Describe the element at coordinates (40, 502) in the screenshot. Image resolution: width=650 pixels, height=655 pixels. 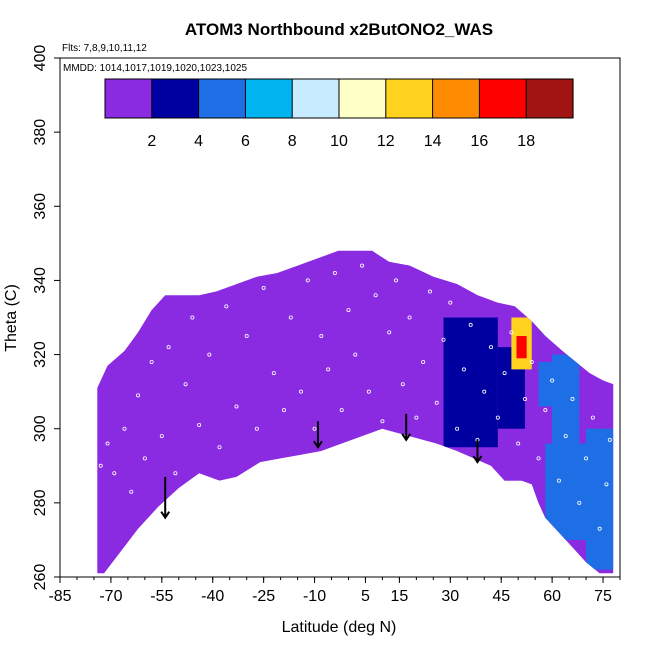
I see `y-tick-label: 280` at that location.